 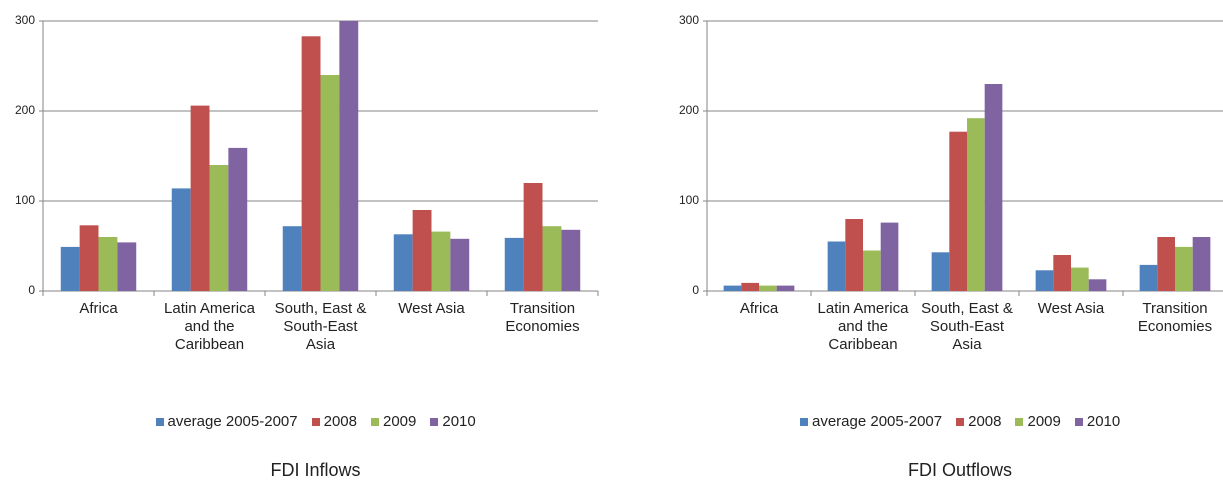 What do you see at coordinates (315, 470) in the screenshot?
I see `chart-title: FDI Inflows` at bounding box center [315, 470].